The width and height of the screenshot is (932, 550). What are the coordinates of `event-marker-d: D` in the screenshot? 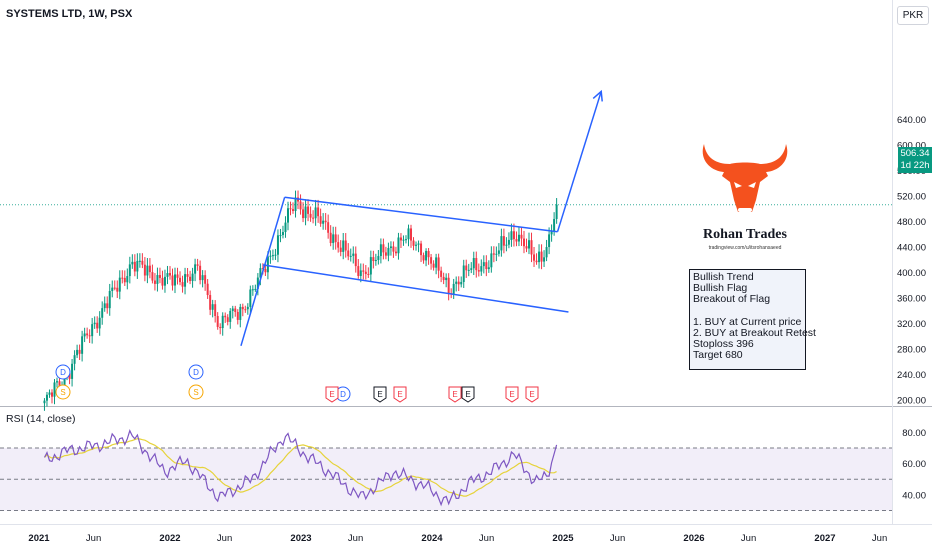 It's located at (63, 372).